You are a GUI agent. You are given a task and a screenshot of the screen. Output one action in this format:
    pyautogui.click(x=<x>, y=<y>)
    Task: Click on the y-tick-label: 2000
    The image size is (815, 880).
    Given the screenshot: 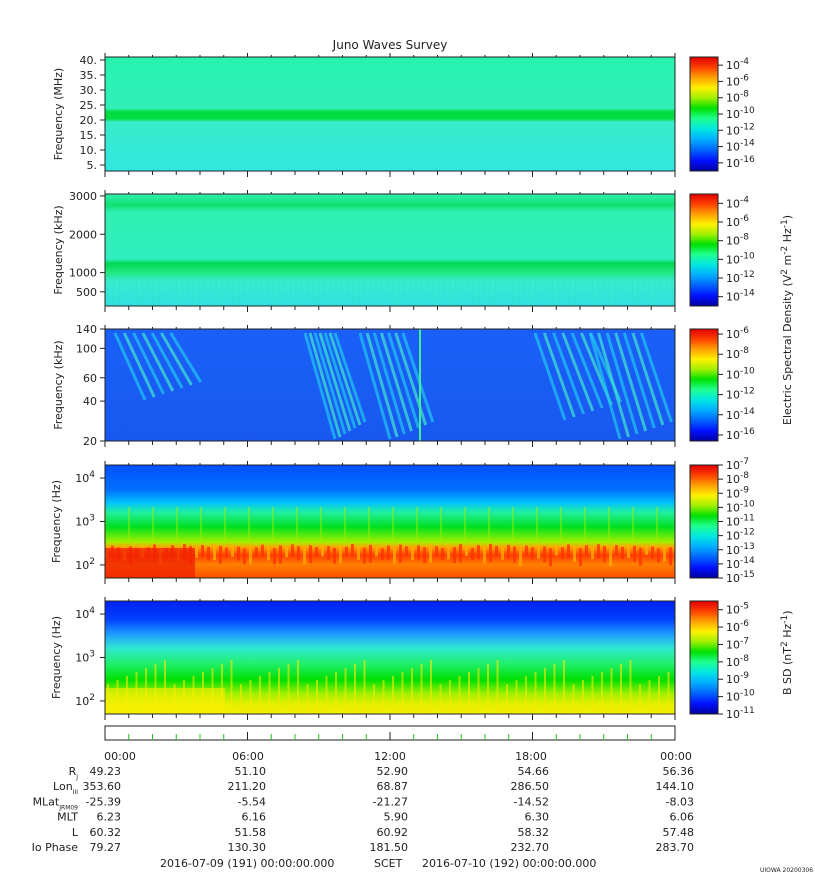 What is the action you would take?
    pyautogui.click(x=83, y=234)
    